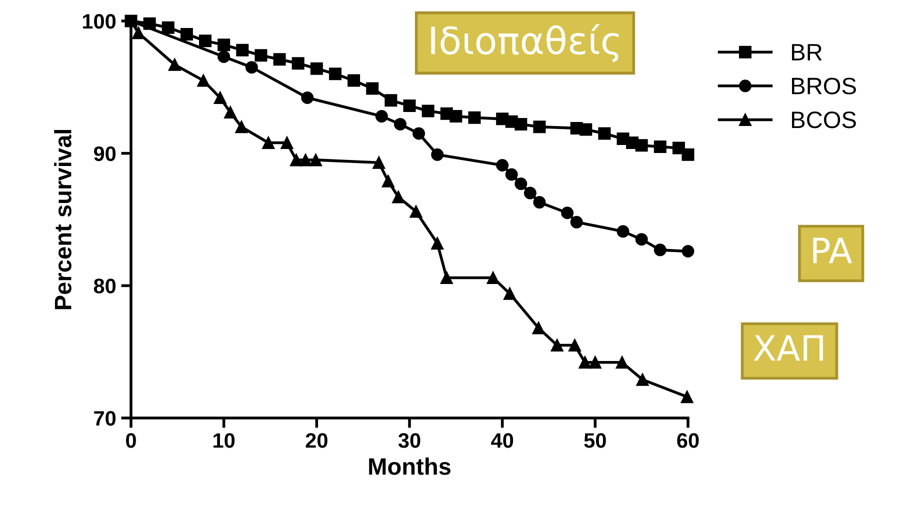 The image size is (902, 510). What do you see at coordinates (824, 86) in the screenshot?
I see `legend-label: BROS` at bounding box center [824, 86].